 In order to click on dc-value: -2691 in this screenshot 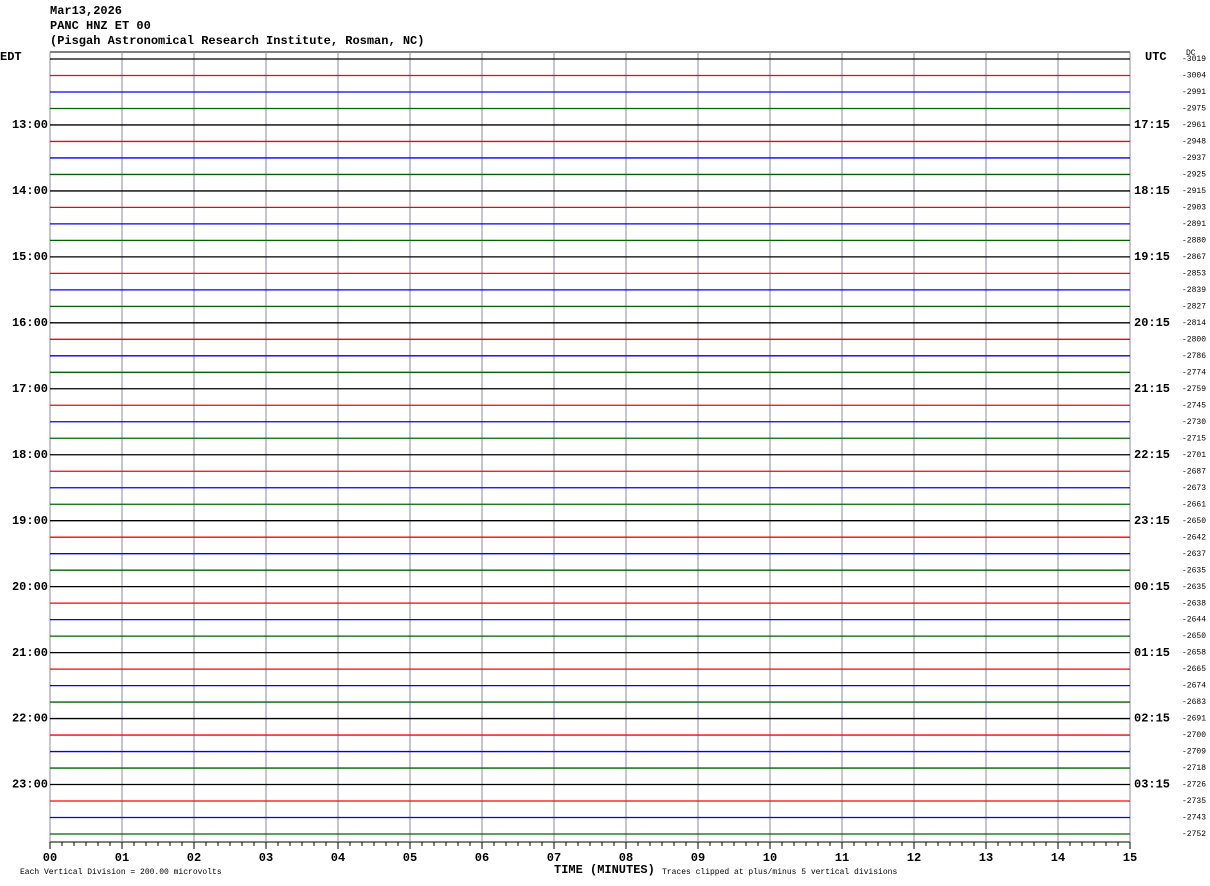, I will do `click(1194, 719)`.